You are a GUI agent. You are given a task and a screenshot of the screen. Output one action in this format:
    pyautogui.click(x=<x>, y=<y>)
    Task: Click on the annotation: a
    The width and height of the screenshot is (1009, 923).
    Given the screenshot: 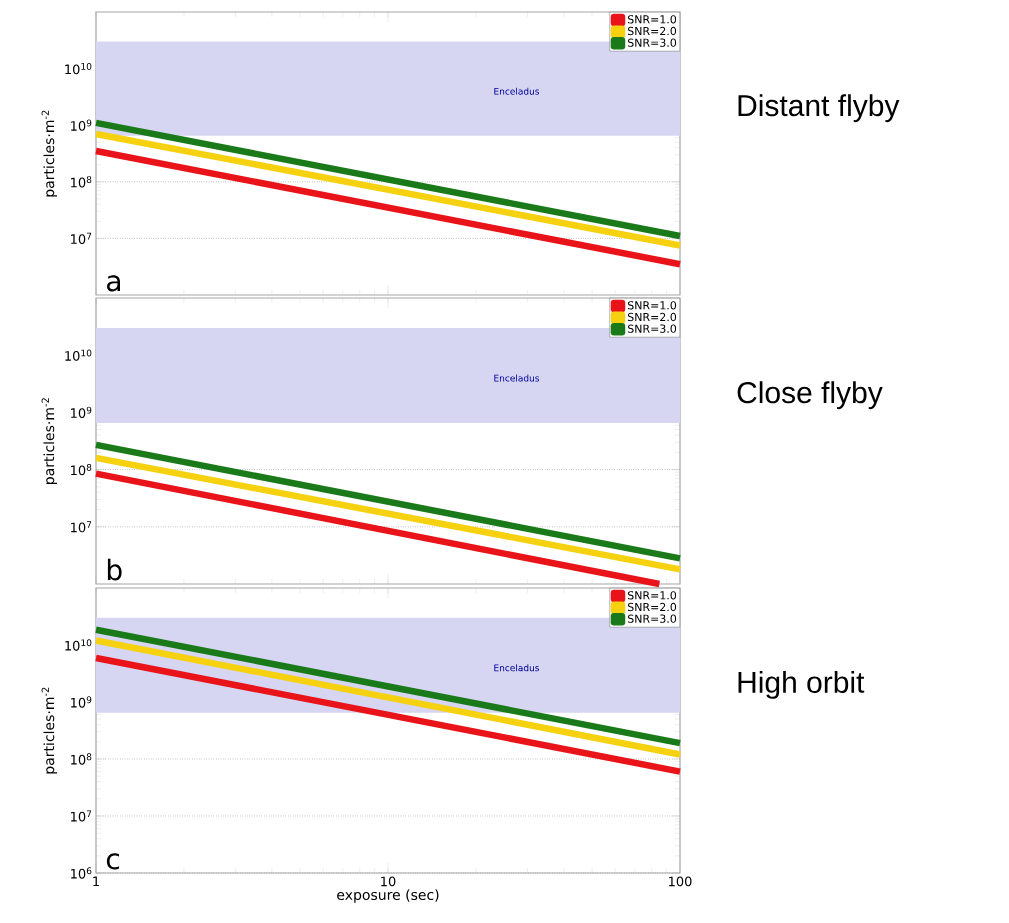 What is the action you would take?
    pyautogui.click(x=113, y=283)
    